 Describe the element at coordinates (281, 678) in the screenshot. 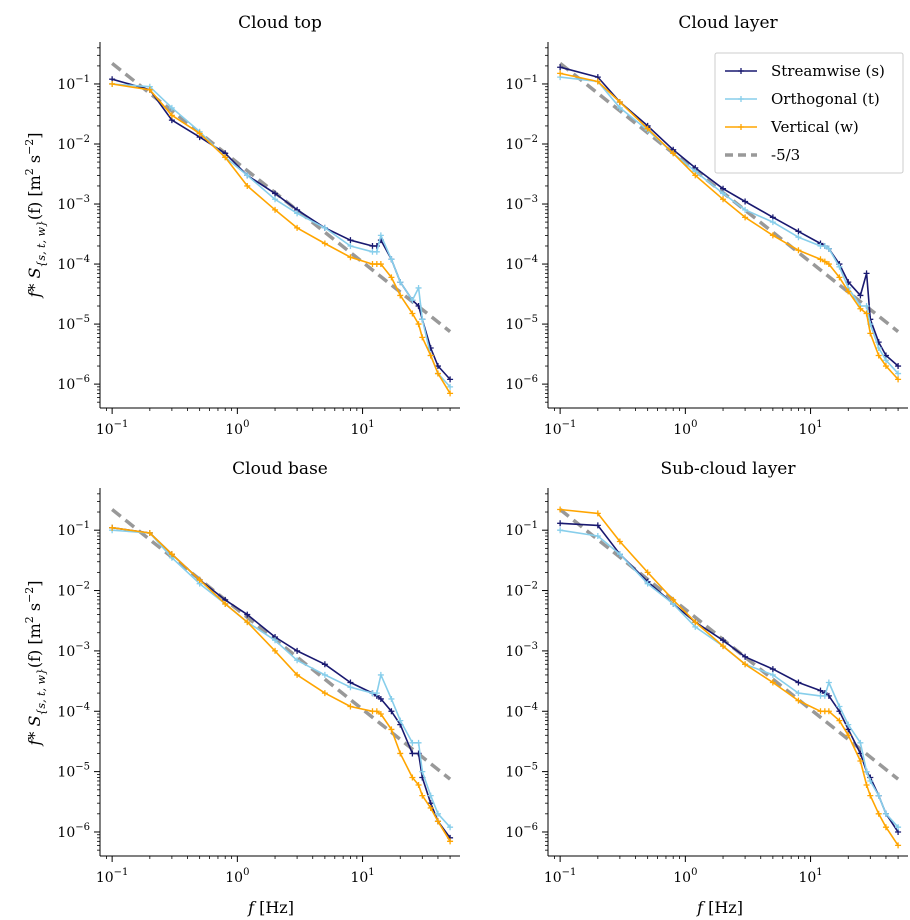

I see `series-line-orthogonal` at that location.